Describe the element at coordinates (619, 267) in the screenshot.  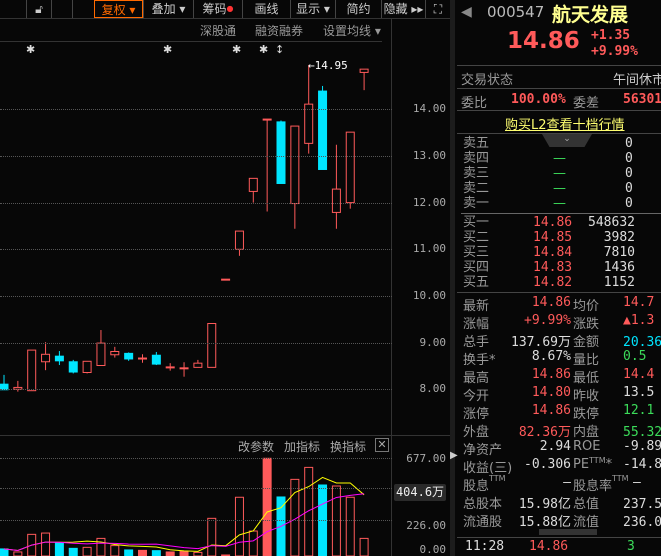
I see `bid-volume: 1436` at that location.